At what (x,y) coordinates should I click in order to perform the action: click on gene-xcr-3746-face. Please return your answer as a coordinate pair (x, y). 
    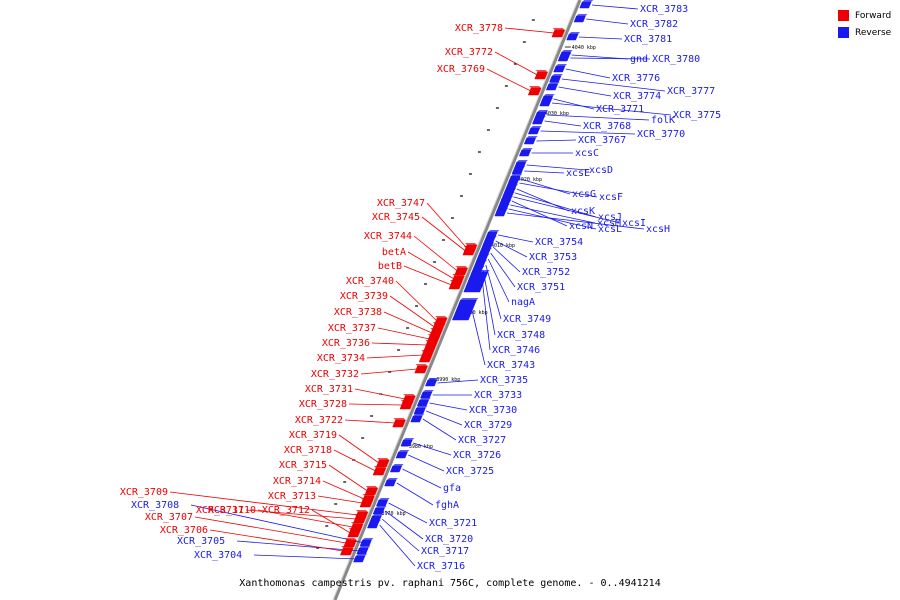
    Looking at the image, I should click on (480, 271).